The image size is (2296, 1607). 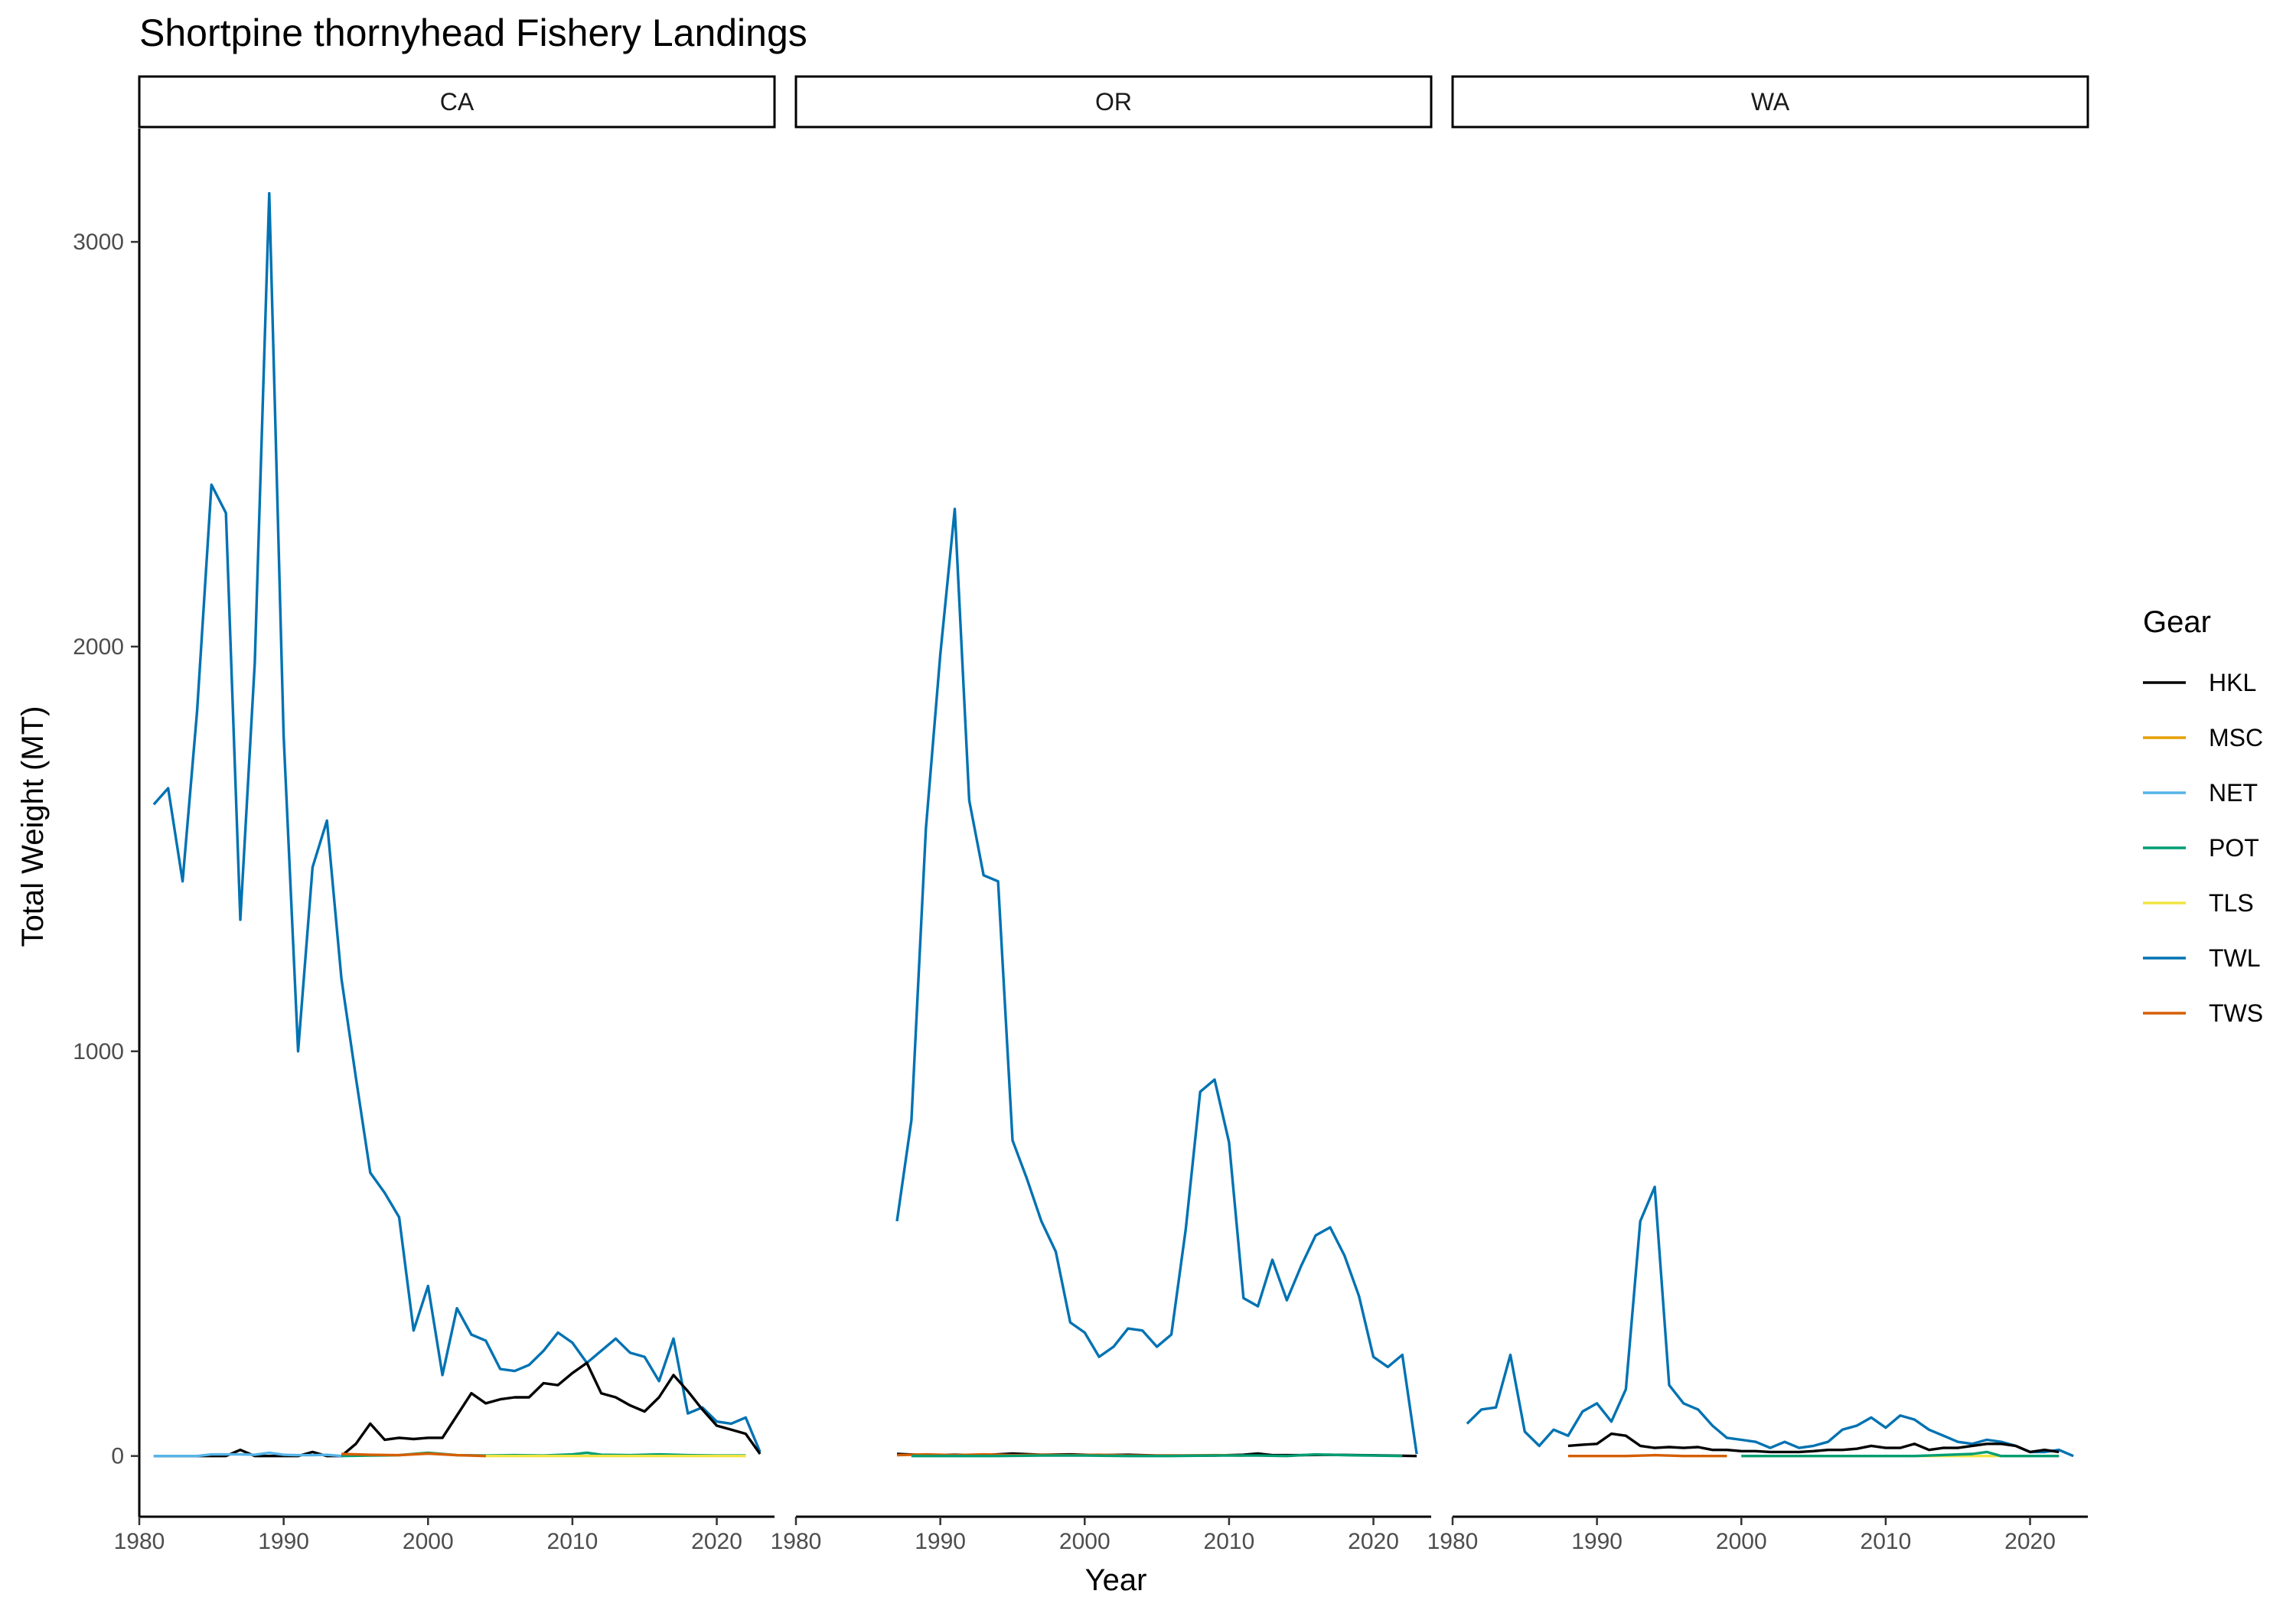 What do you see at coordinates (2198, 903) in the screenshot?
I see `legend-entry-tls: TLS` at bounding box center [2198, 903].